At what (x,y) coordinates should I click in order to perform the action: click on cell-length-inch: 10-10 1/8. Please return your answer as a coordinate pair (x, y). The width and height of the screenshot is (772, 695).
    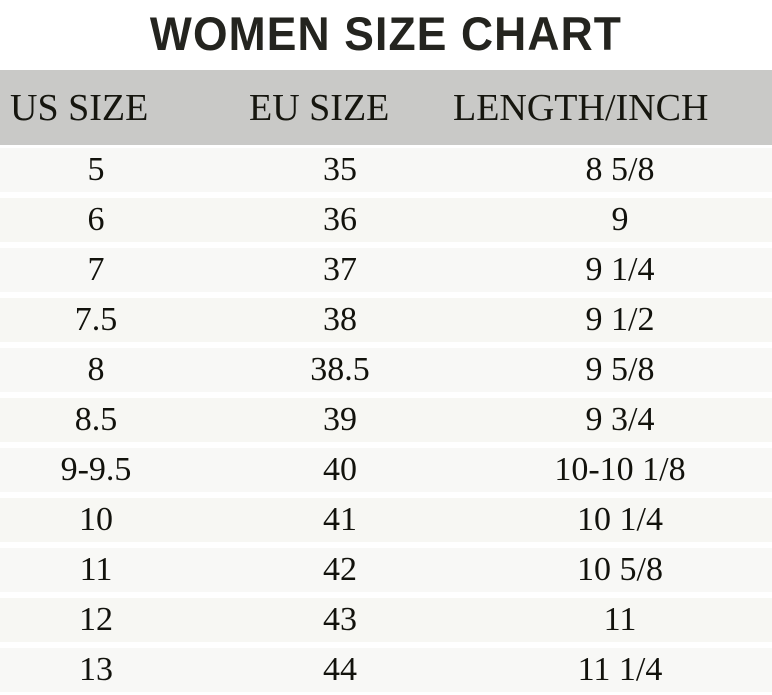
    Looking at the image, I should click on (620, 469).